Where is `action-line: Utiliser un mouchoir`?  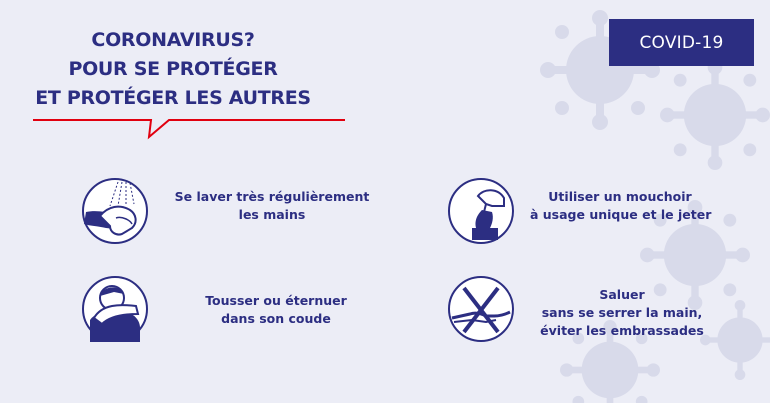 action-line: Utiliser un mouchoir is located at coordinates (620, 196).